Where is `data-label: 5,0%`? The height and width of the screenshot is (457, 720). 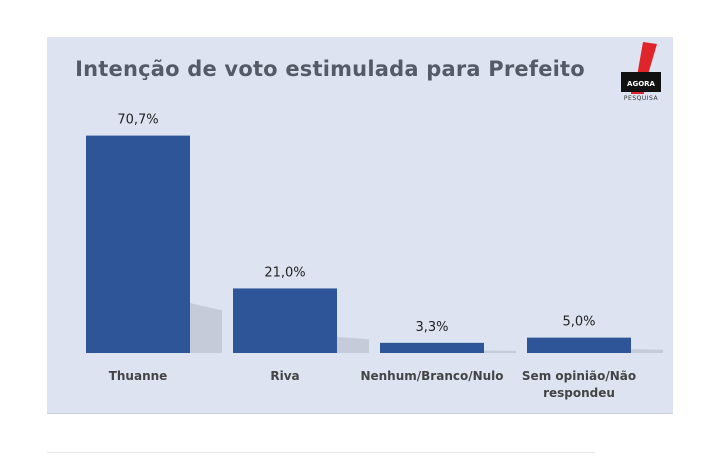
data-label: 5,0% is located at coordinates (578, 322).